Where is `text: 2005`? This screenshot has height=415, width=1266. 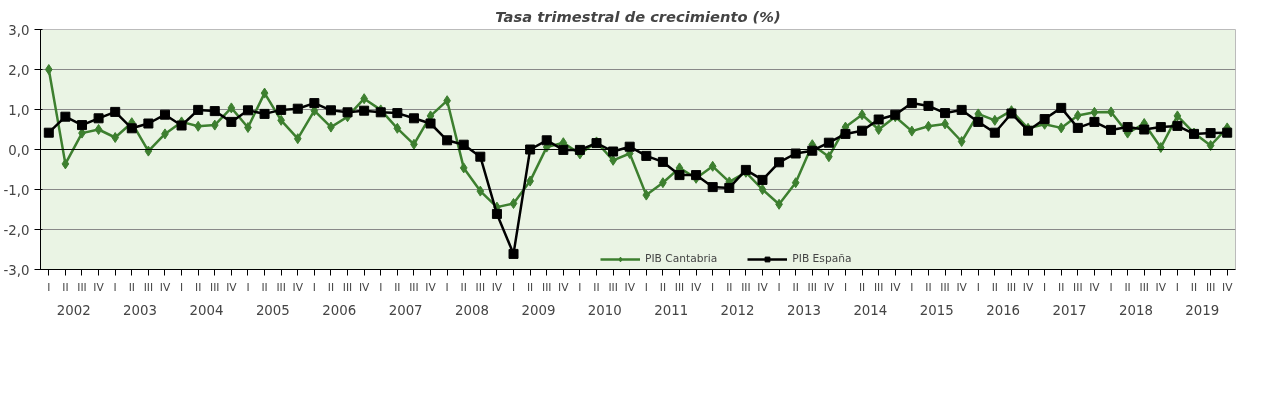 text: 2005 is located at coordinates (272, 310).